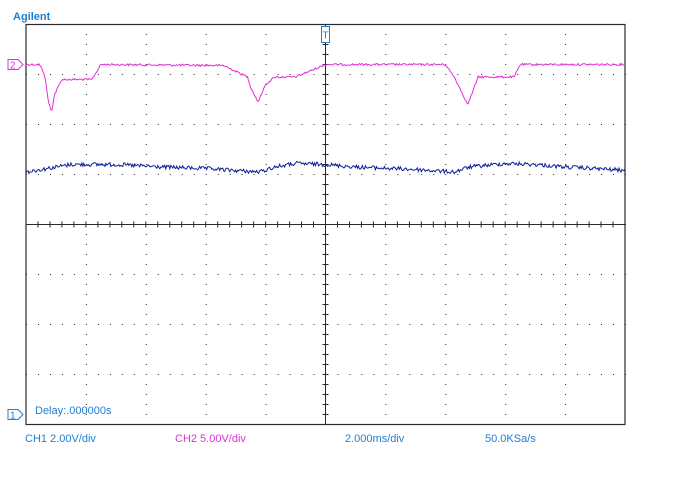 The width and height of the screenshot is (700, 500). Describe the element at coordinates (60, 439) in the screenshot. I see `ch1-scale-readout: CH1 2.00V/div` at that location.